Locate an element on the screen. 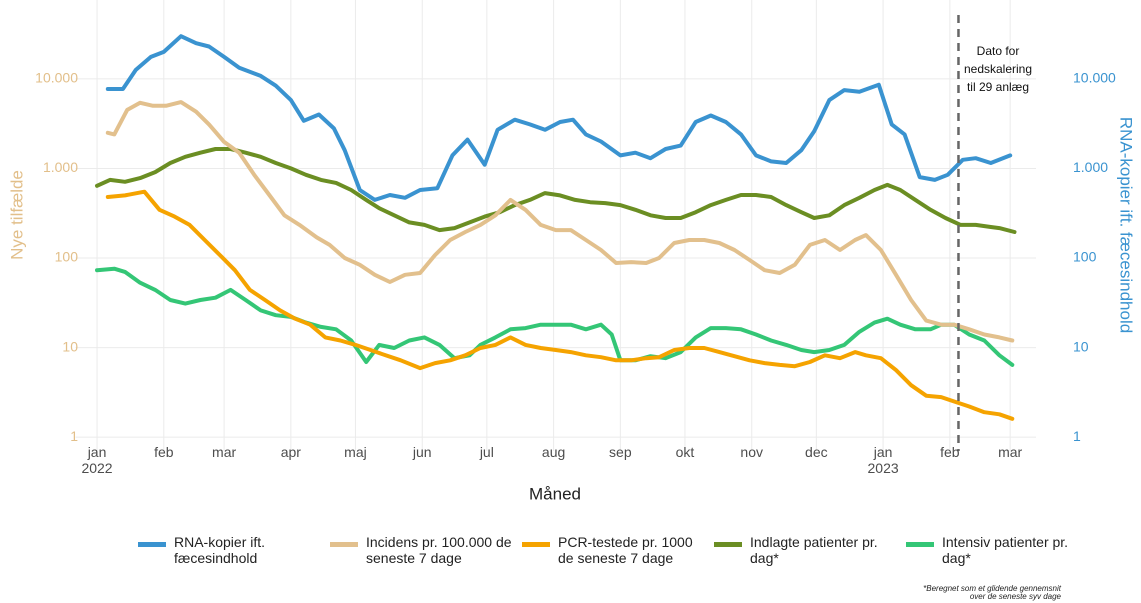  legend-item: Intensiv patienter pr. dag* is located at coordinates (1002, 550).